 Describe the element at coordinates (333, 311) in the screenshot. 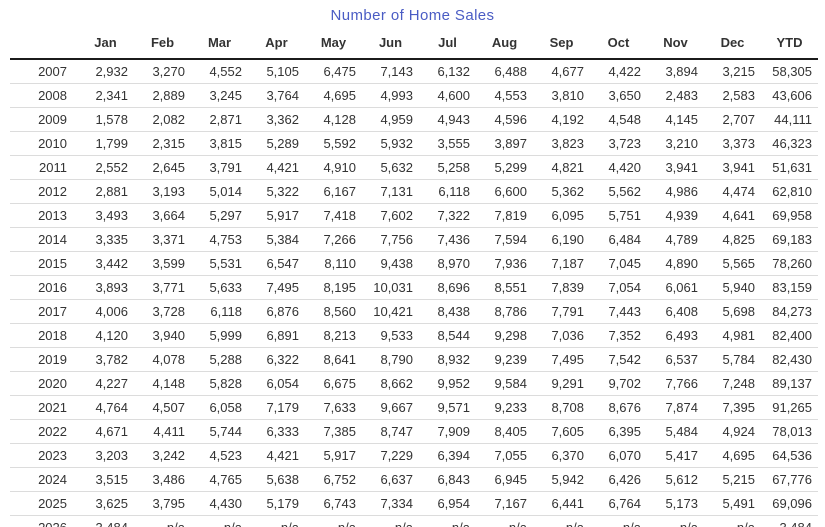

I see `value-cell: 8,560` at that location.